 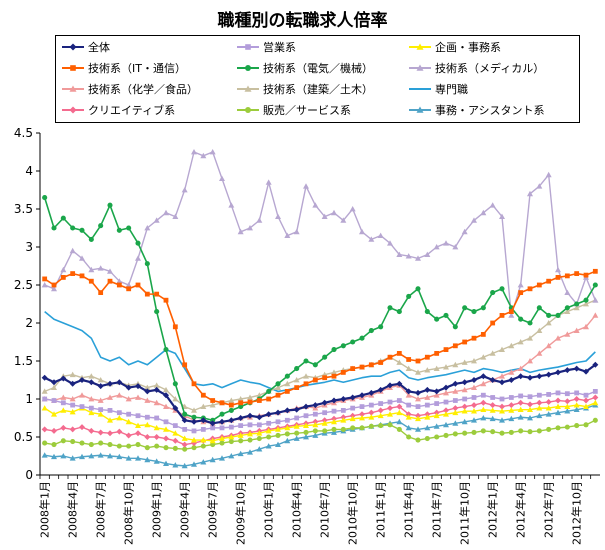 What do you see at coordinates (29, 475) in the screenshot?
I see `y-tick-label: 0` at bounding box center [29, 475].